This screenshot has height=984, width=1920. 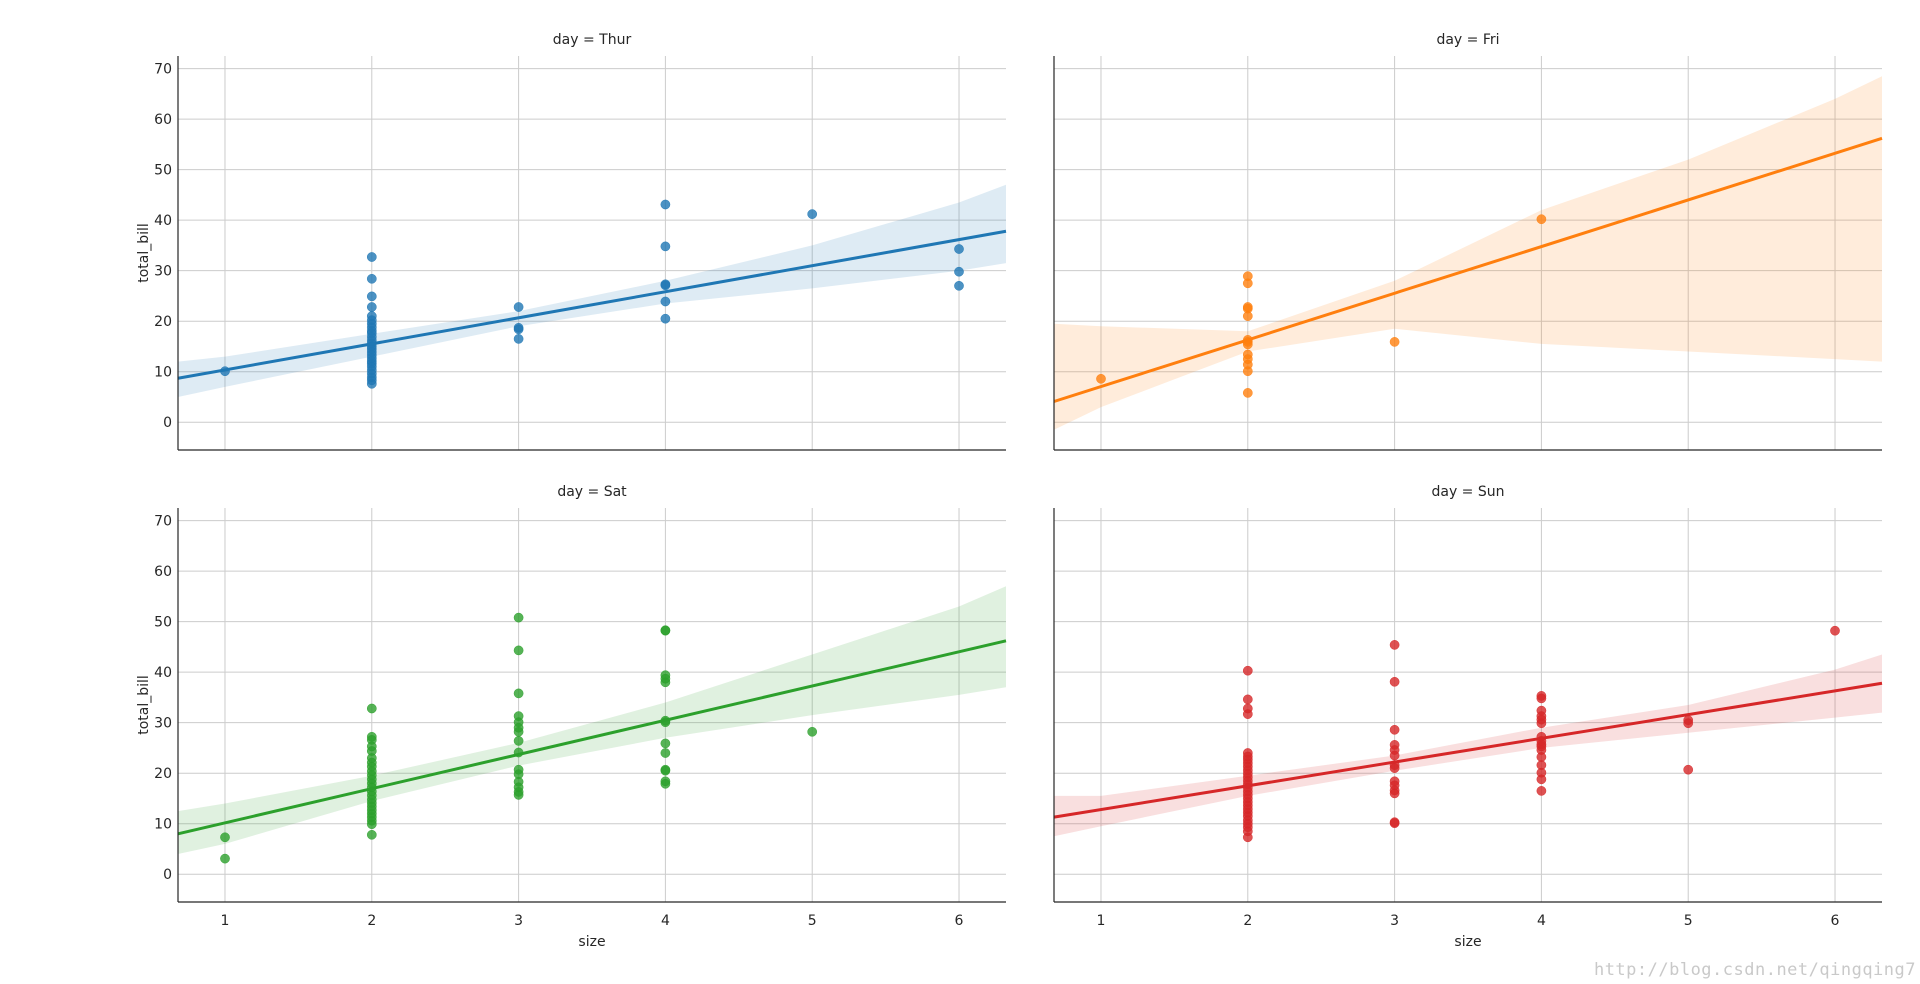 What do you see at coordinates (144, 705) in the screenshot?
I see `y-axis-label: total_bill` at bounding box center [144, 705].